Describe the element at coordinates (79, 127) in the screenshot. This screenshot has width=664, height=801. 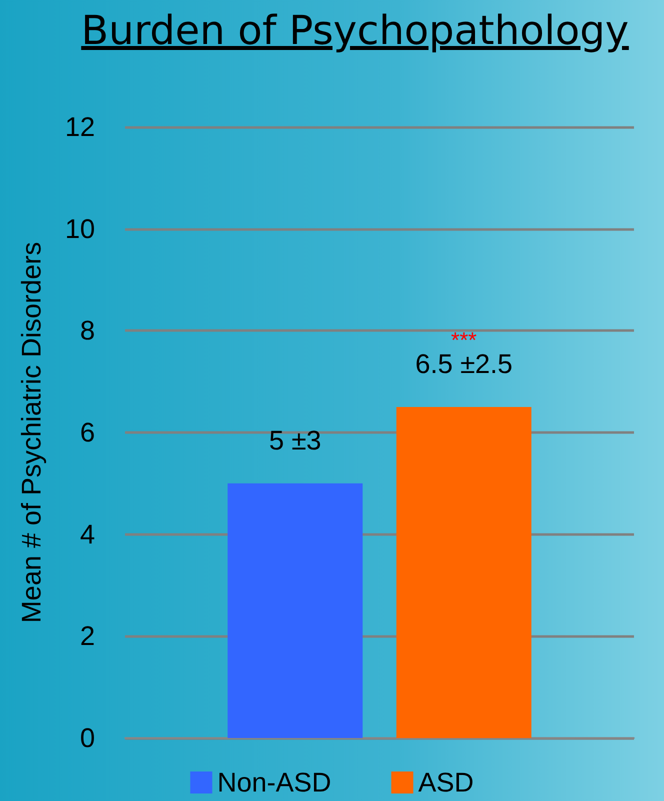
I see `y-tick-label: 12` at that location.